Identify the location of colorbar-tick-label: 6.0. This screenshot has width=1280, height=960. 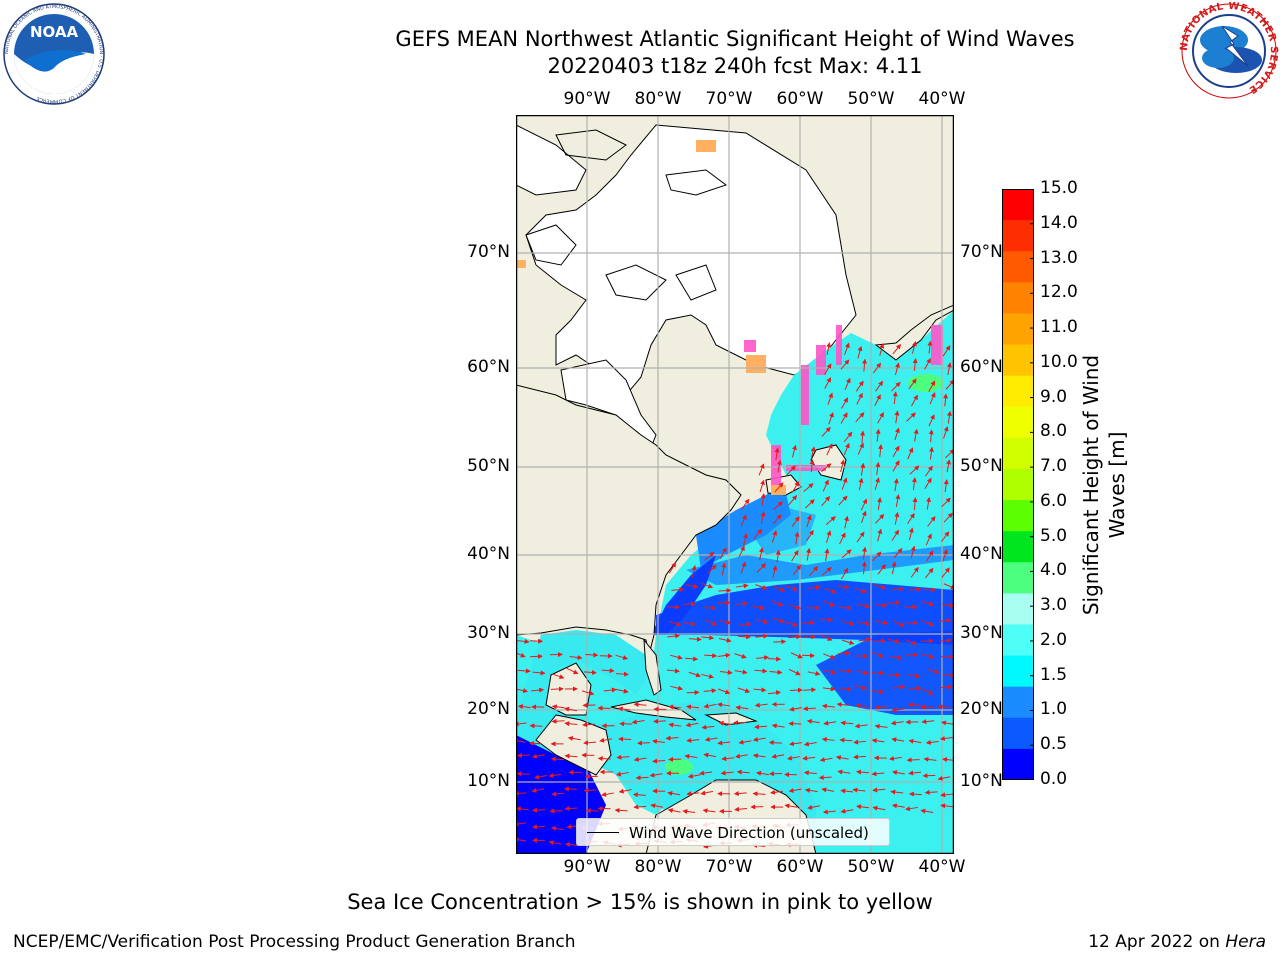
(1054, 500).